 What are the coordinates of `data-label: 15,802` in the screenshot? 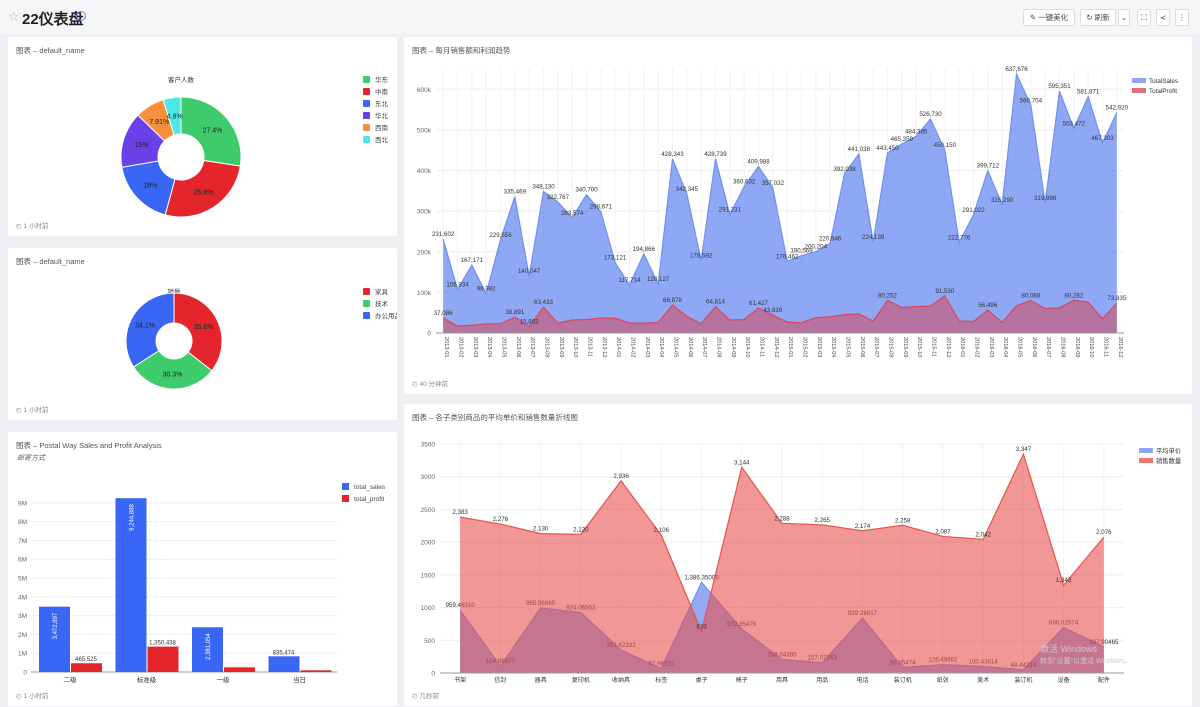 It's located at (529, 322).